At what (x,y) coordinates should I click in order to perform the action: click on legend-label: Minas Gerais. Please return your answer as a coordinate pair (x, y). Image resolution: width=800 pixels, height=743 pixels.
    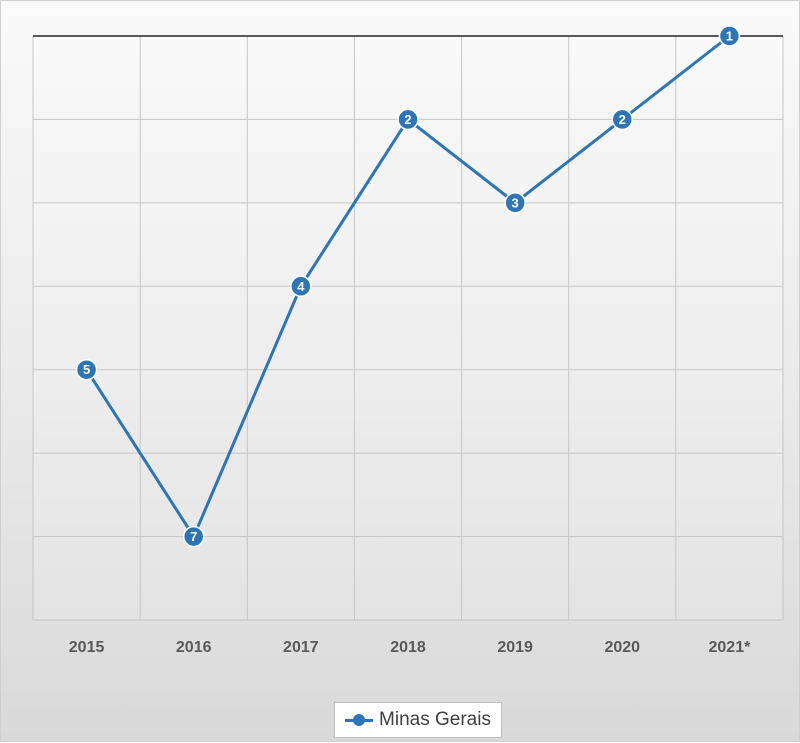
    Looking at the image, I should click on (435, 719).